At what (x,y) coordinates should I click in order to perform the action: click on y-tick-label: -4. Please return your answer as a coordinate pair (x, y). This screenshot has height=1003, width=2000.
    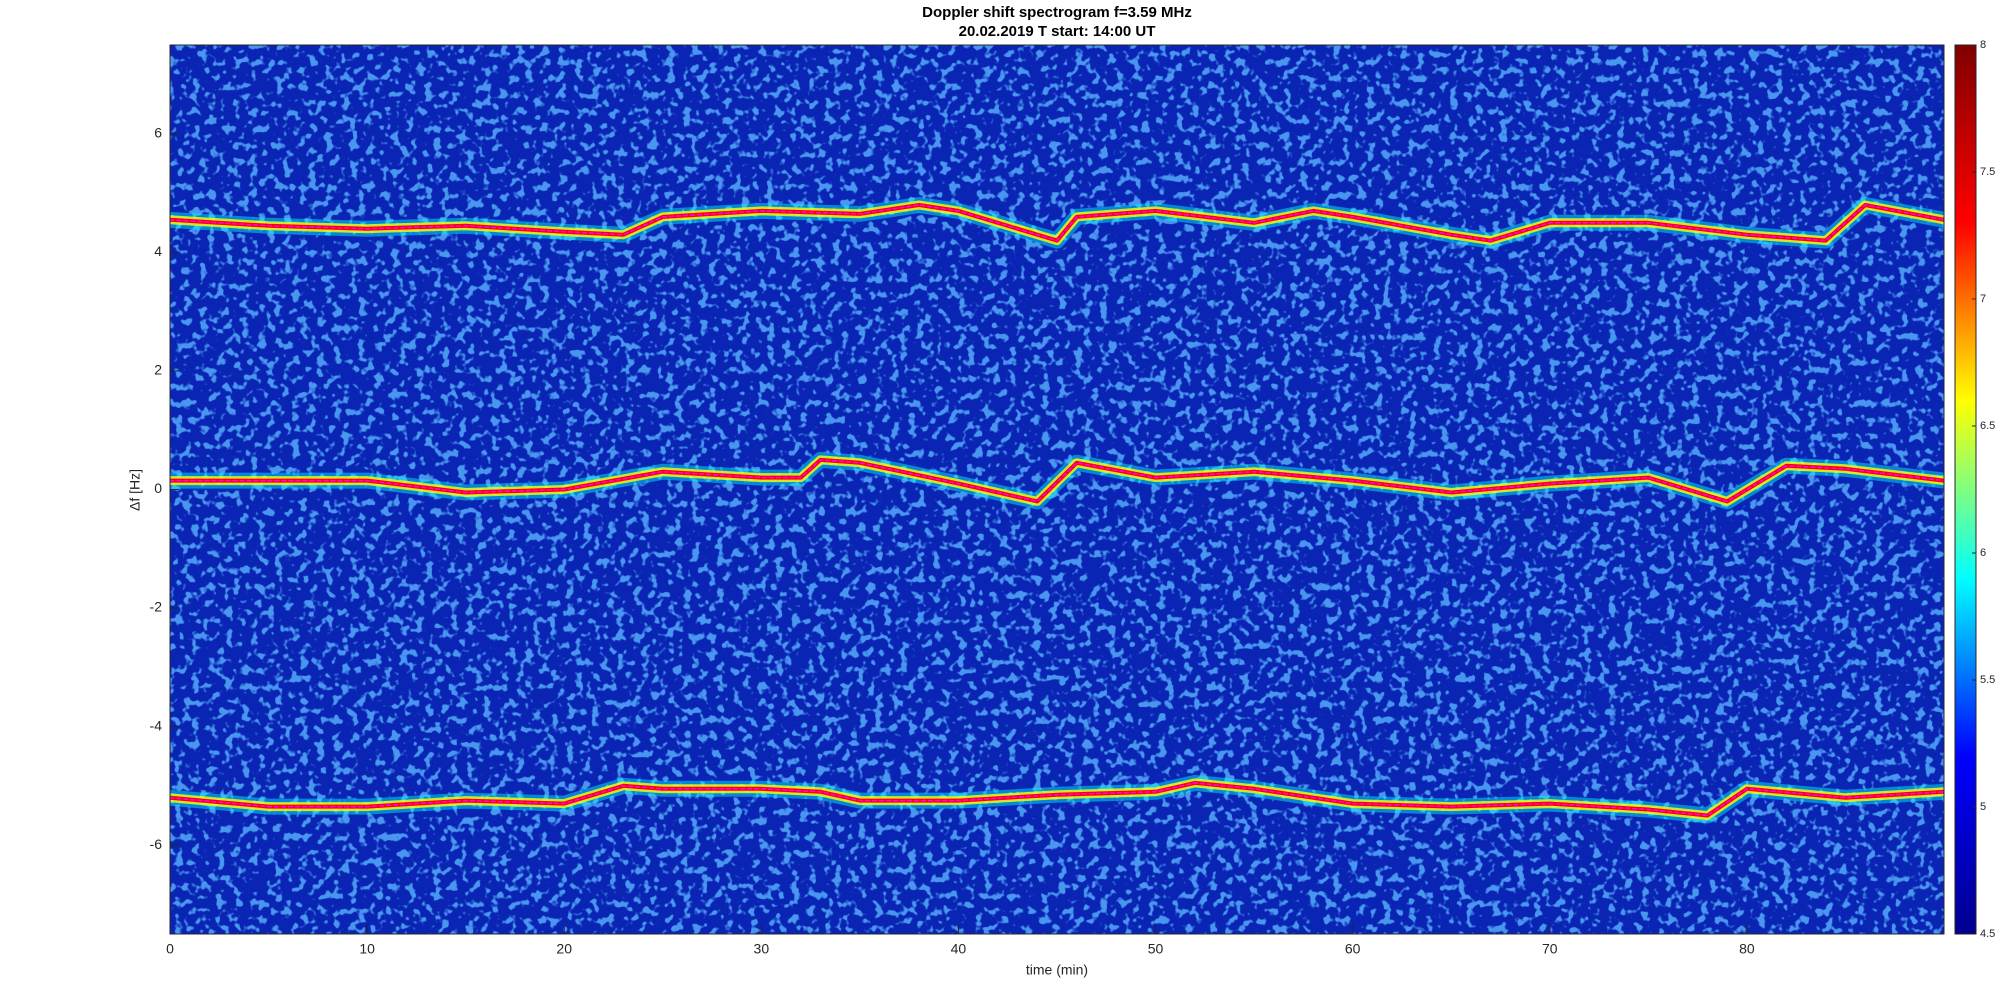
    Looking at the image, I should click on (156, 725).